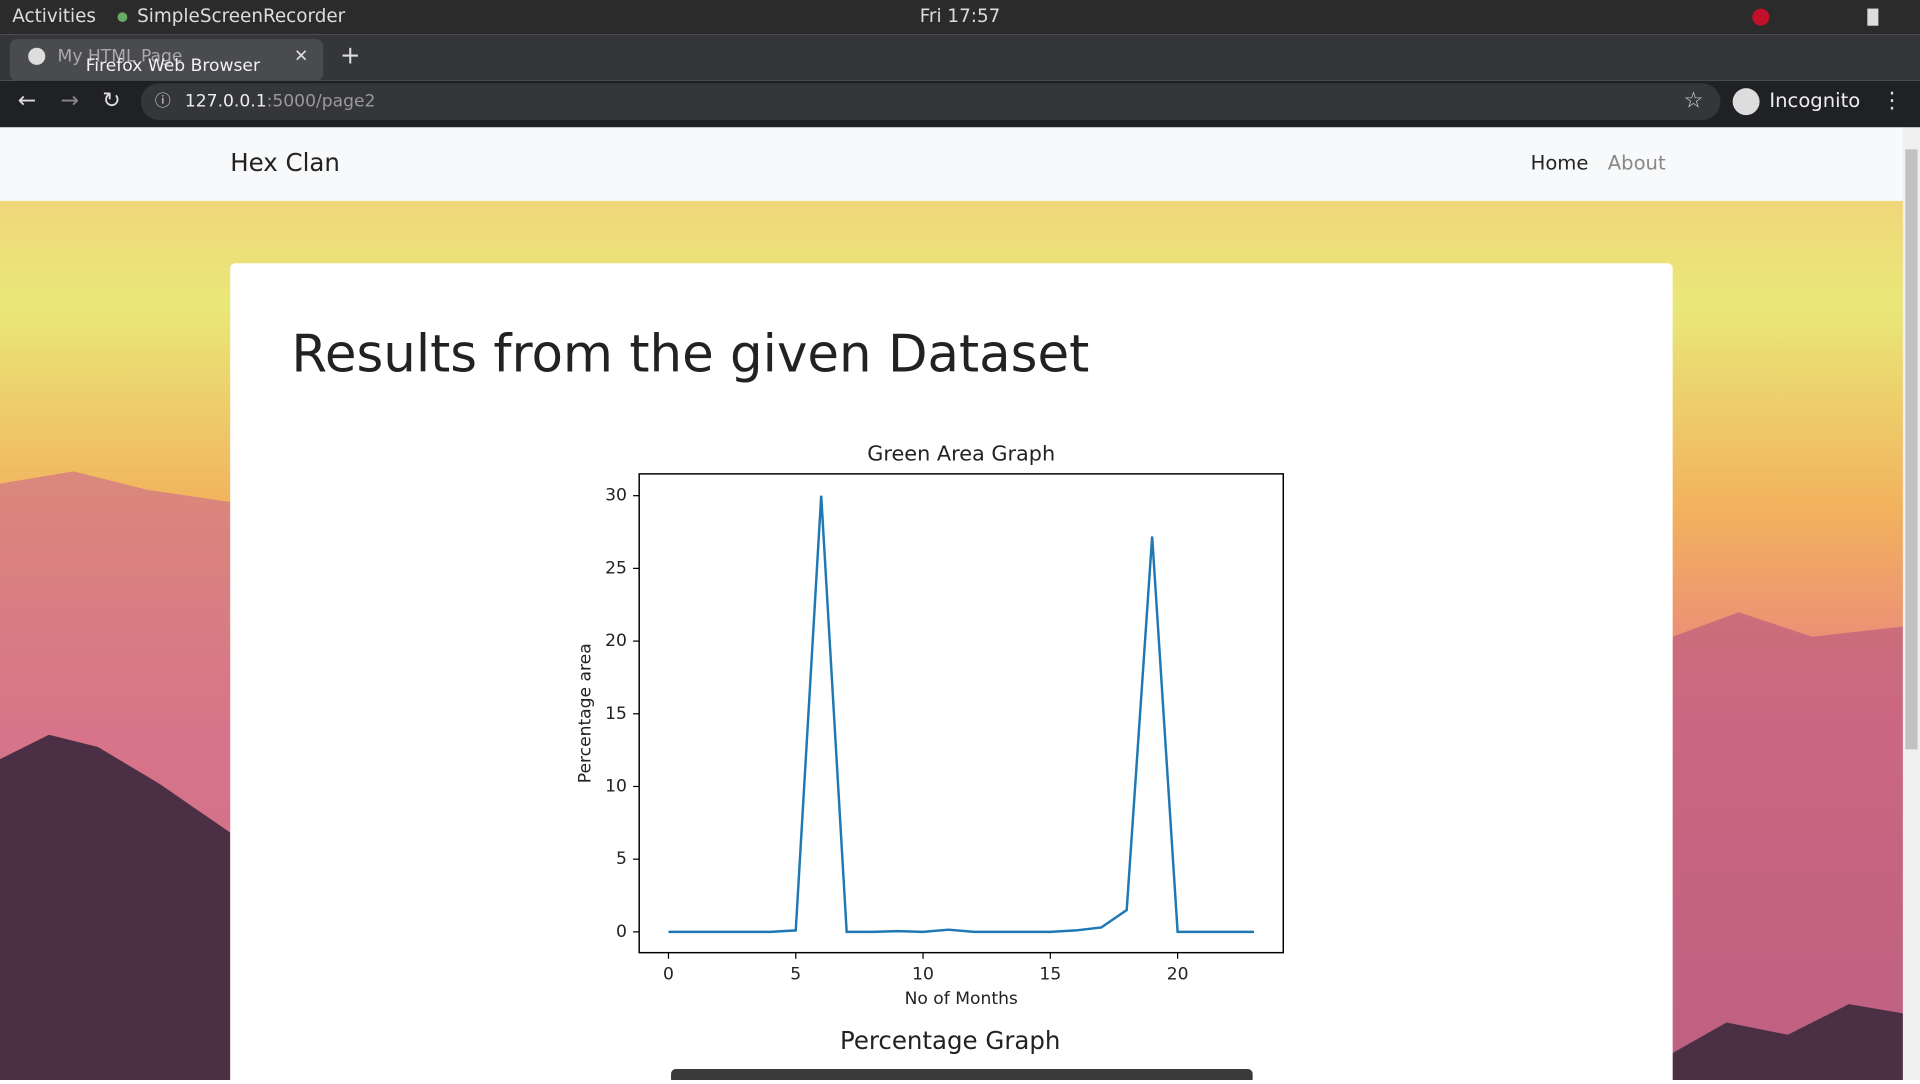 The image size is (1920, 1084). Describe the element at coordinates (1746, 102) in the screenshot. I see `incognito-icon` at that location.